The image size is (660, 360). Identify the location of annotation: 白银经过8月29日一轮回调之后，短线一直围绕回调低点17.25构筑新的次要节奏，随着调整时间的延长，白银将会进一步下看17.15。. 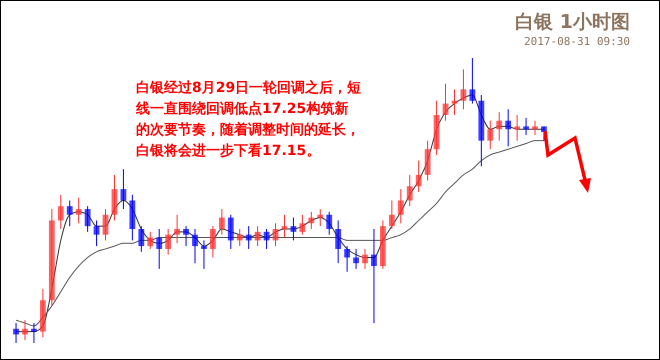
(248, 119).